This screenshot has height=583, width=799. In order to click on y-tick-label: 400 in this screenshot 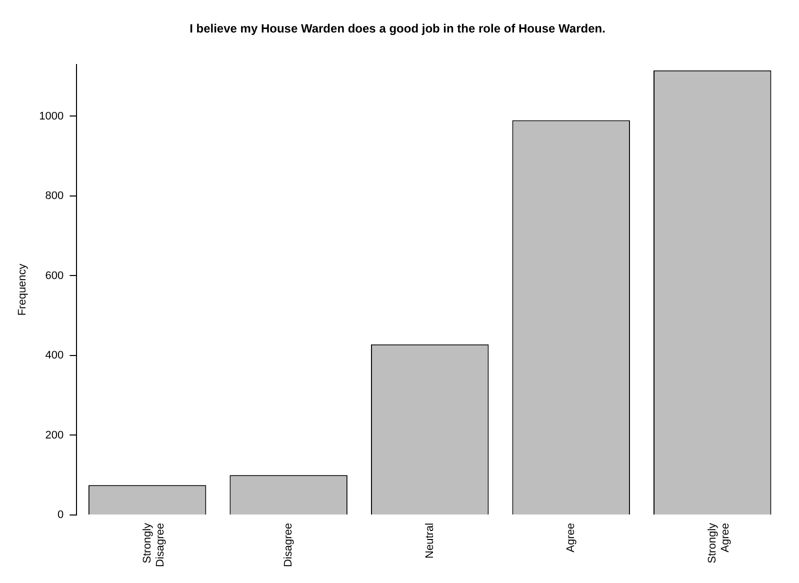, I will do `click(54, 356)`.